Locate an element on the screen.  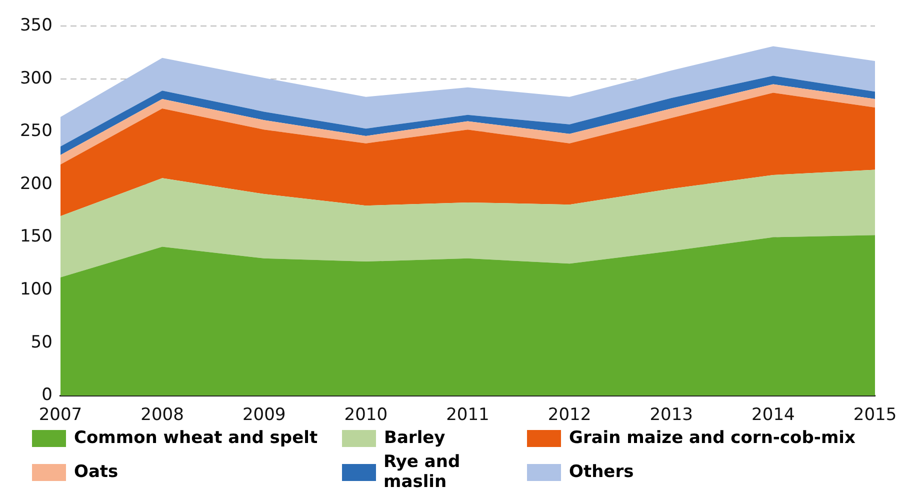
legend-label: Common wheat and spelt is located at coordinates (196, 438).